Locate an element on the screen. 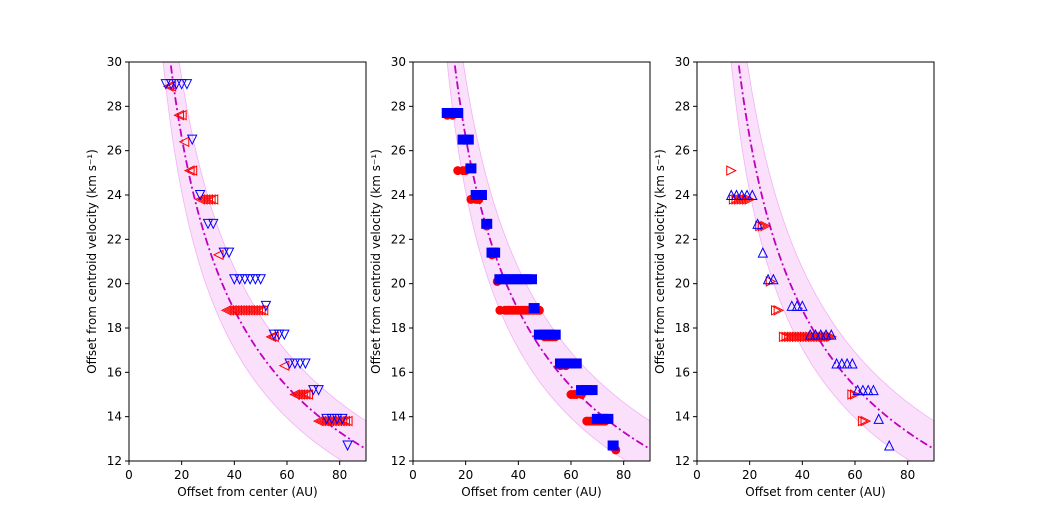 The image size is (1038, 519). y-tick-label: 24 is located at coordinates (682, 195).